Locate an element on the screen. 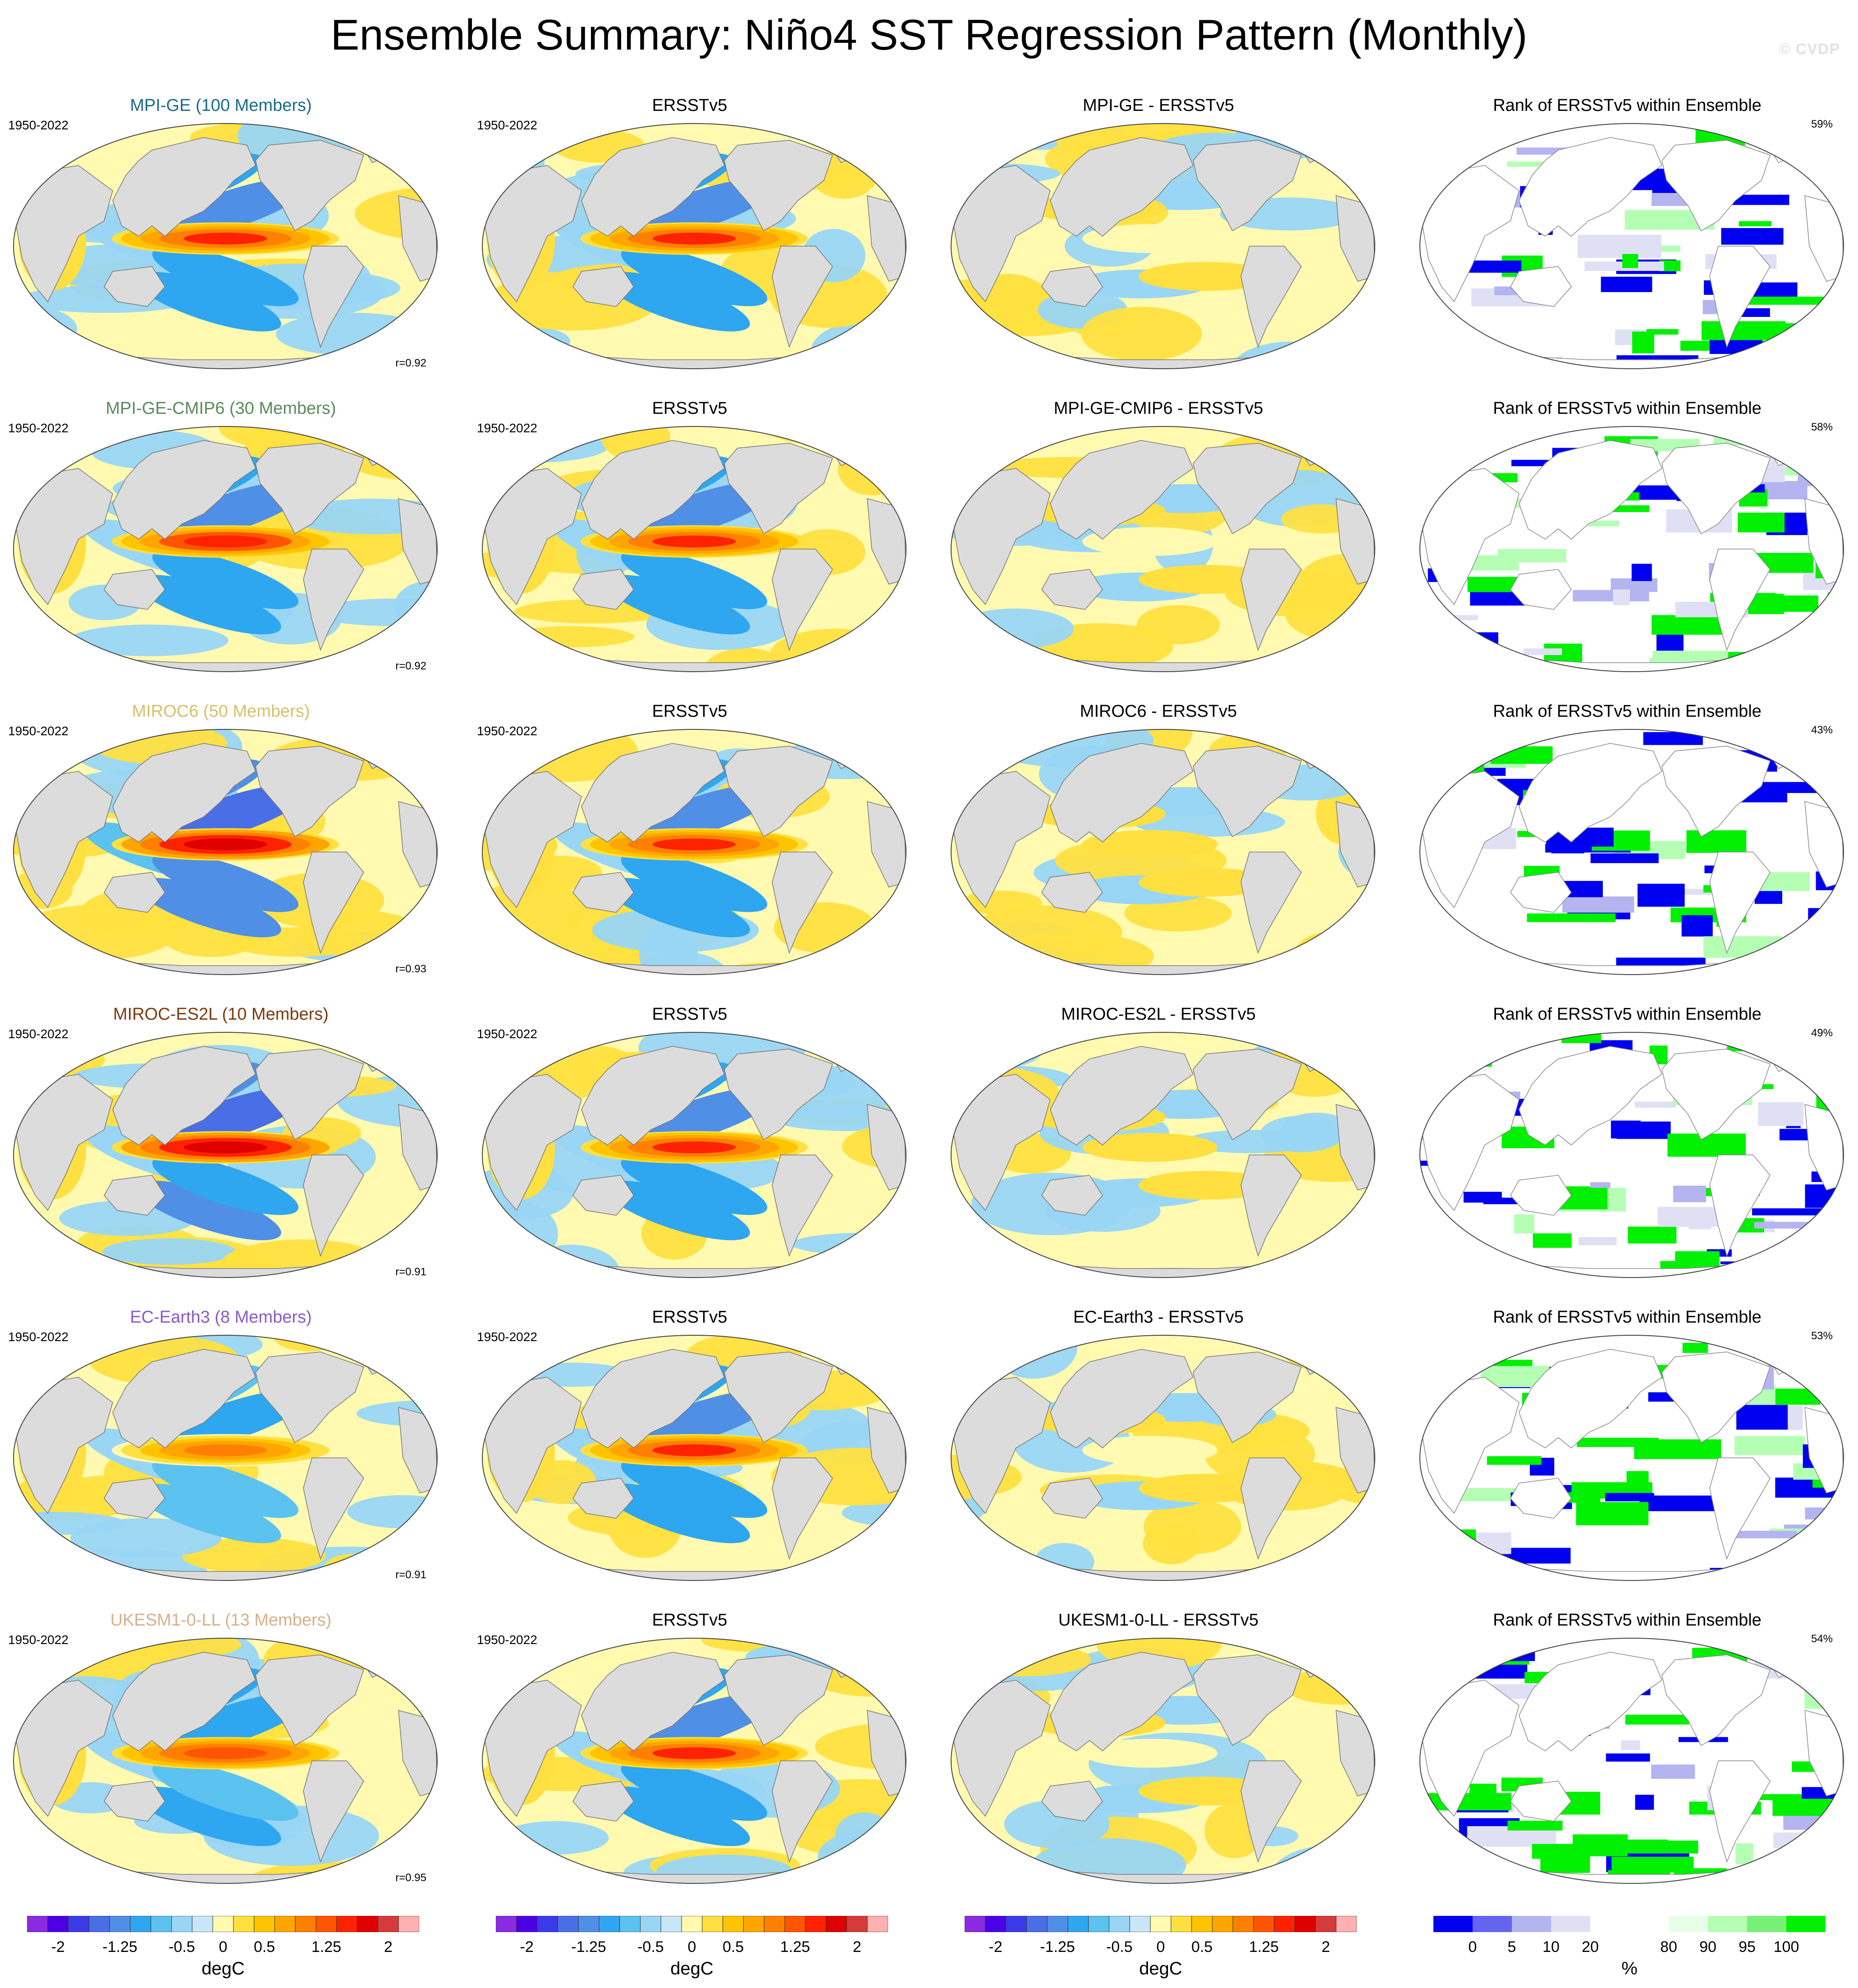 This screenshot has width=1858, height=1988. map-panel: MPI-GE-CMIP6 (30 Members) 1950-2022 r=0.92 is located at coordinates (221, 542).